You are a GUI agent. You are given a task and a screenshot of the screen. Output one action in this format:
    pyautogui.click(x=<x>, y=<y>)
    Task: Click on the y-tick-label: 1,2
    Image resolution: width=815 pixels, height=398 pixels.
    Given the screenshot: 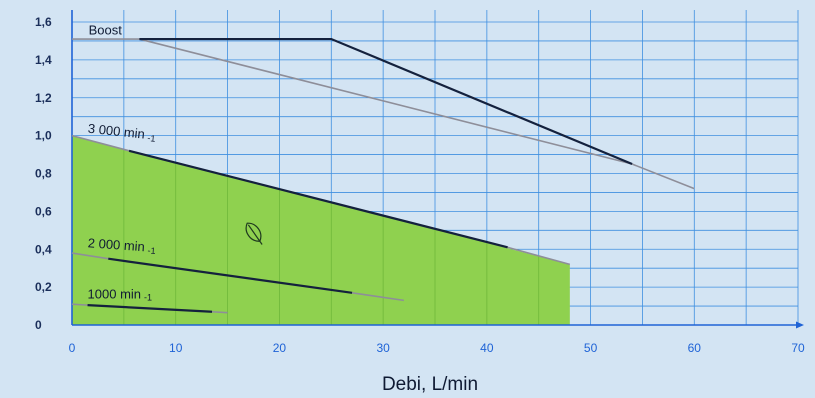 What is the action you would take?
    pyautogui.click(x=43, y=98)
    